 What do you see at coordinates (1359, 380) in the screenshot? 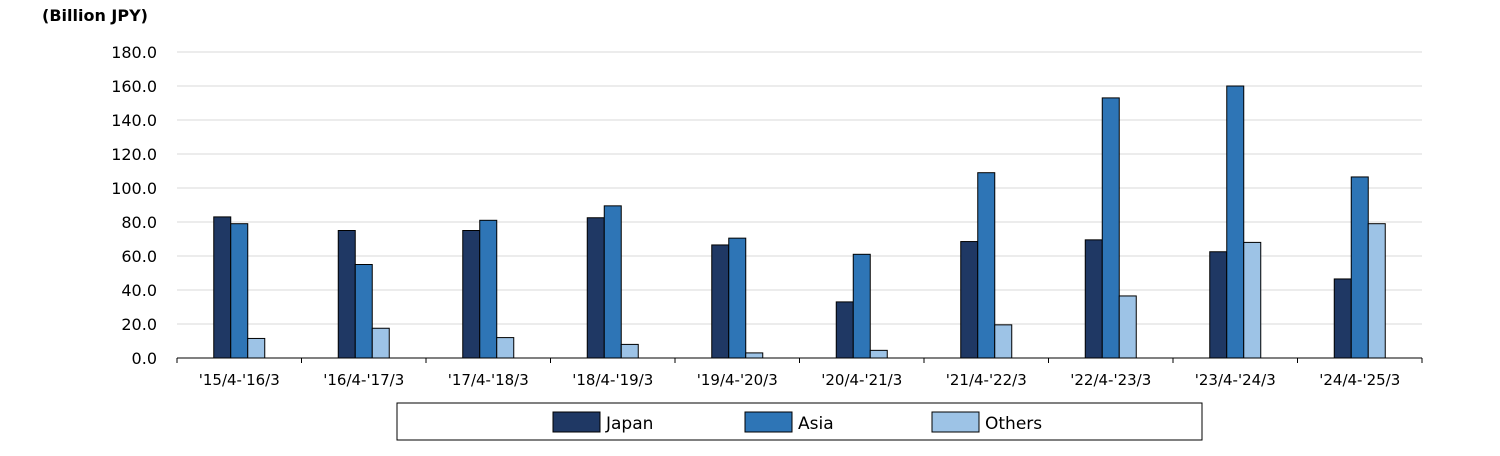
I see `x-tick-label: '24/4-'25/3` at bounding box center [1359, 380].